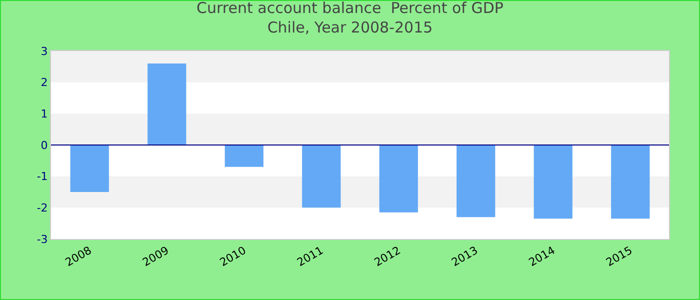  Describe the element at coordinates (44, 114) in the screenshot. I see `y-tick-label: 1` at that location.